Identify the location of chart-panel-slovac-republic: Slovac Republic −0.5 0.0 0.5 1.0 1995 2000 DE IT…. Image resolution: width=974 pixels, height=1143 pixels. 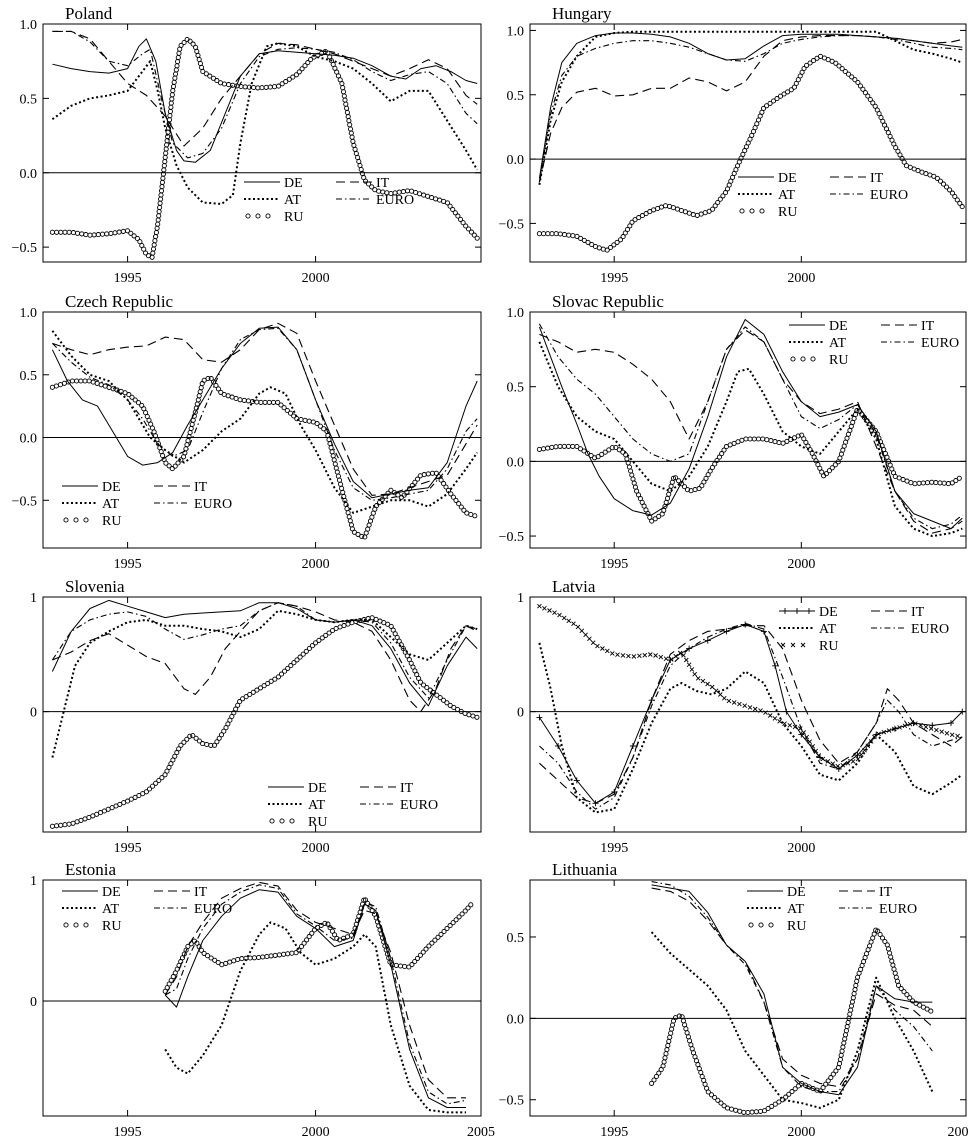
(733, 432).